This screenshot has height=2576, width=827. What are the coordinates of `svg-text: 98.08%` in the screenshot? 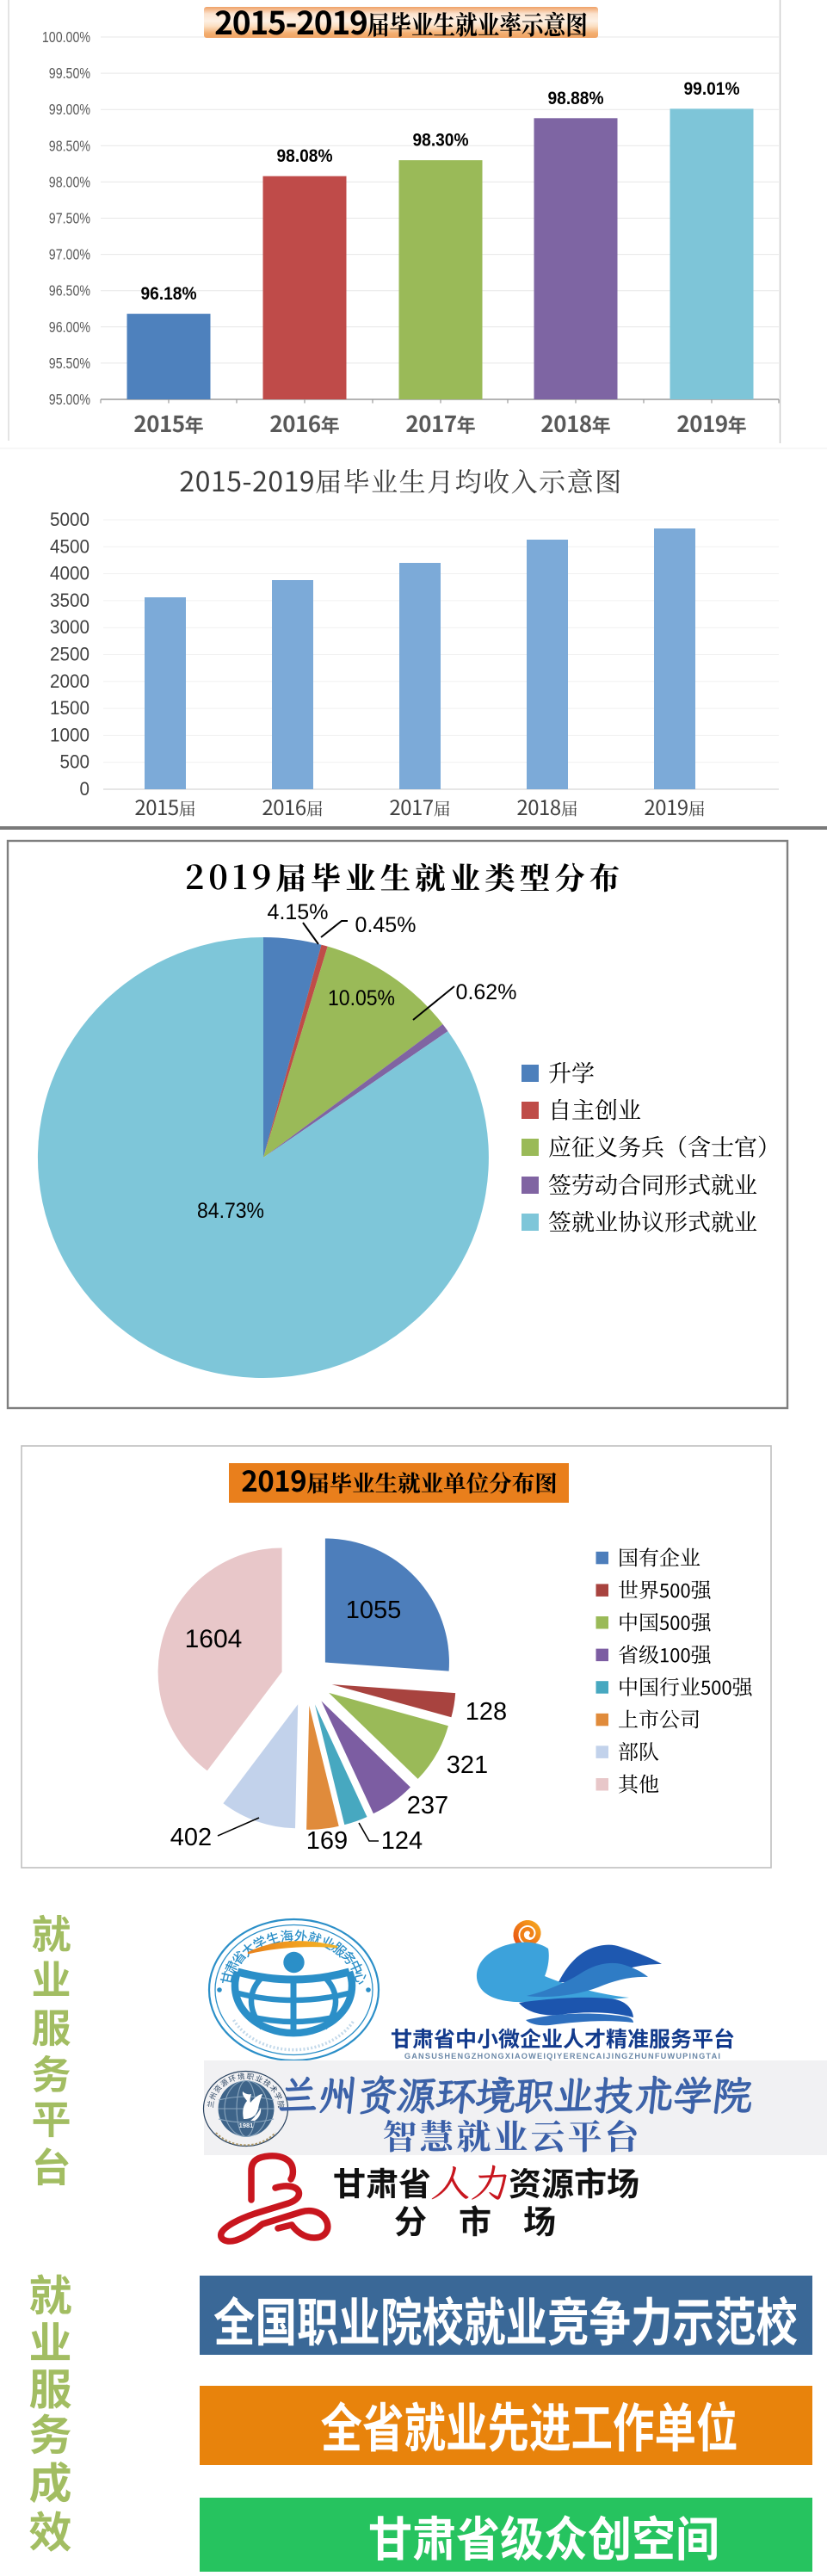 It's located at (305, 155).